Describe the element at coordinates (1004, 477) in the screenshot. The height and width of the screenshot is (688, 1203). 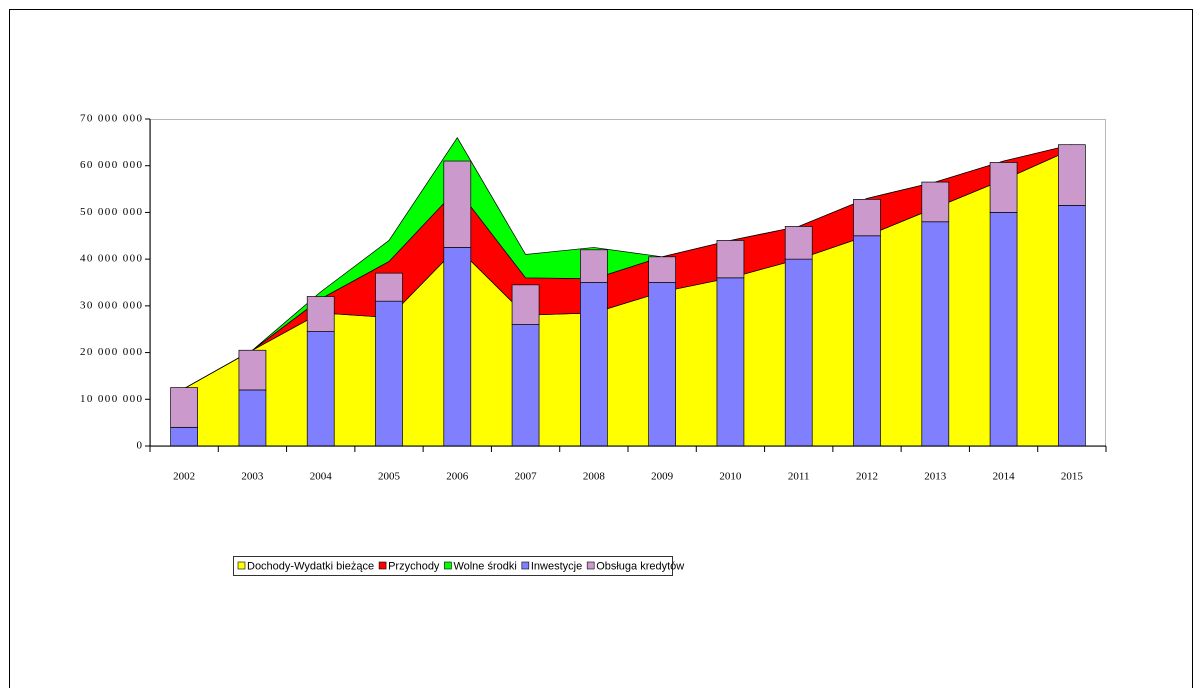
I see `x-tick-label: 2014` at that location.